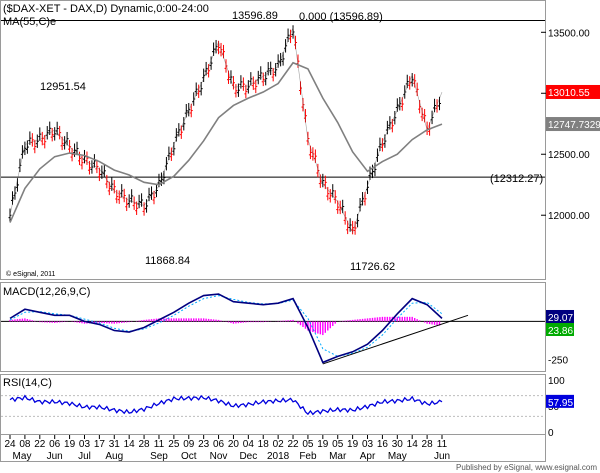 Image resolution: width=600 pixels, height=473 pixels. What do you see at coordinates (255, 16) in the screenshot?
I see `annotation-13596: 13596.89` at bounding box center [255, 16].